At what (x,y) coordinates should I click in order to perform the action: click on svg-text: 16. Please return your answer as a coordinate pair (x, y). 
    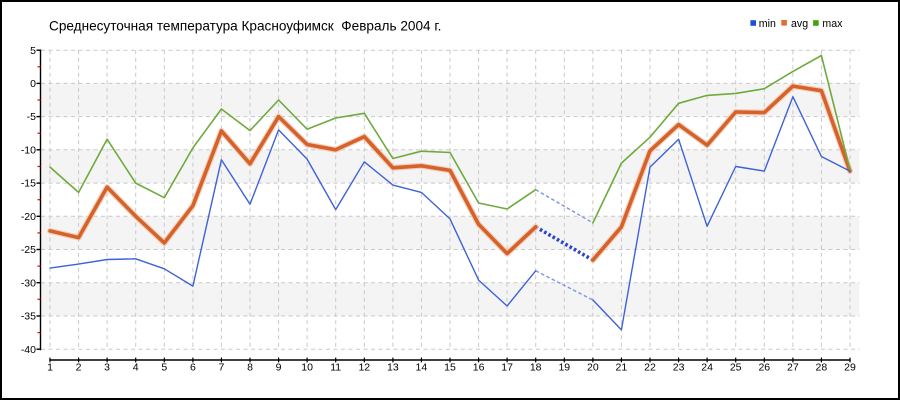
    Looking at the image, I should click on (479, 368).